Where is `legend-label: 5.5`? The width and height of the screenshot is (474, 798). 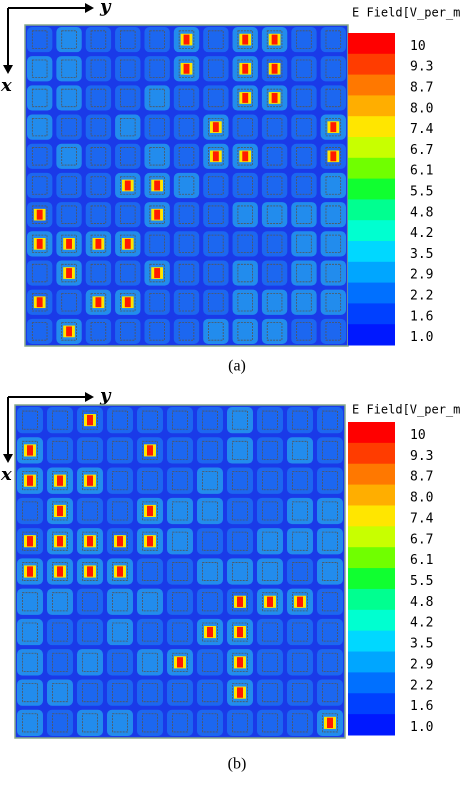 legend-label: 5.5 is located at coordinates (421, 581).